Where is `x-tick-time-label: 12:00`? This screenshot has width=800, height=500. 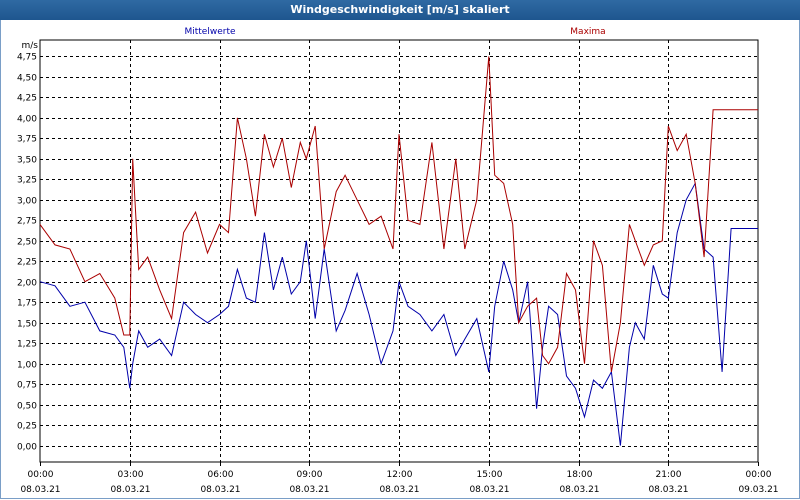
x-tick-time-label: 12:00 is located at coordinates (400, 475).